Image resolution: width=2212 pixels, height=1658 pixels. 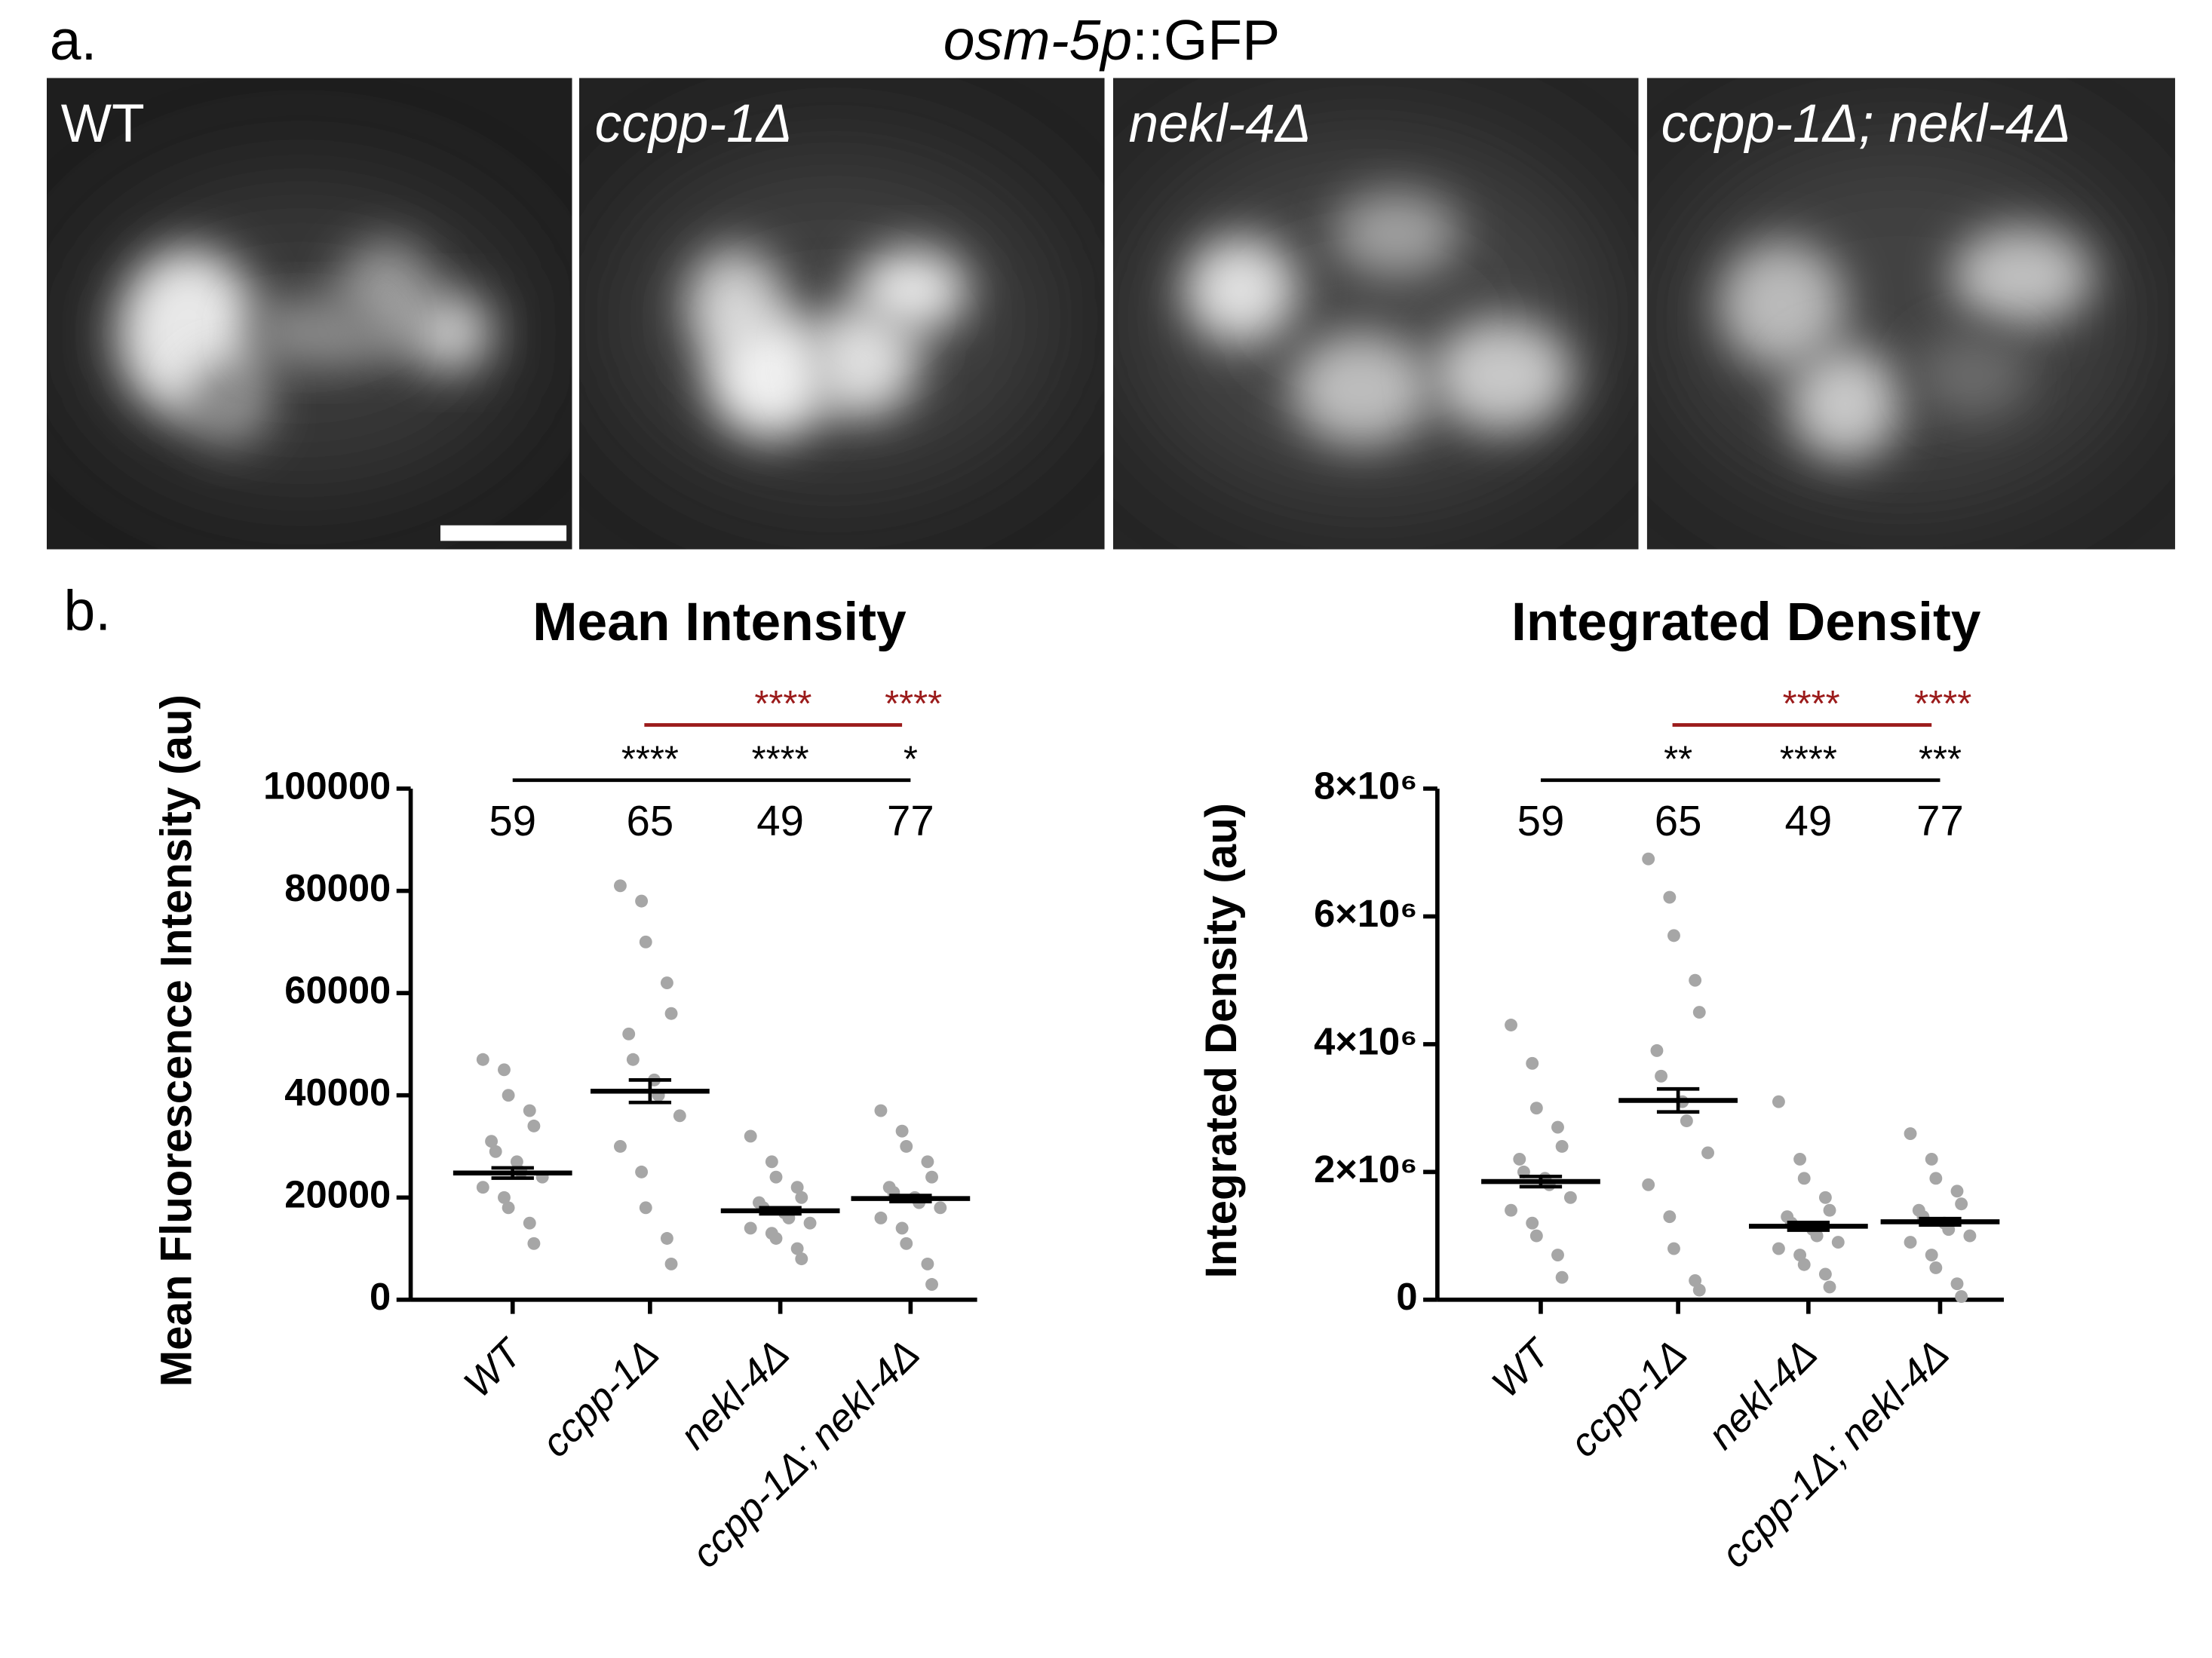 I want to click on n-label: 49, so click(x=780, y=820).